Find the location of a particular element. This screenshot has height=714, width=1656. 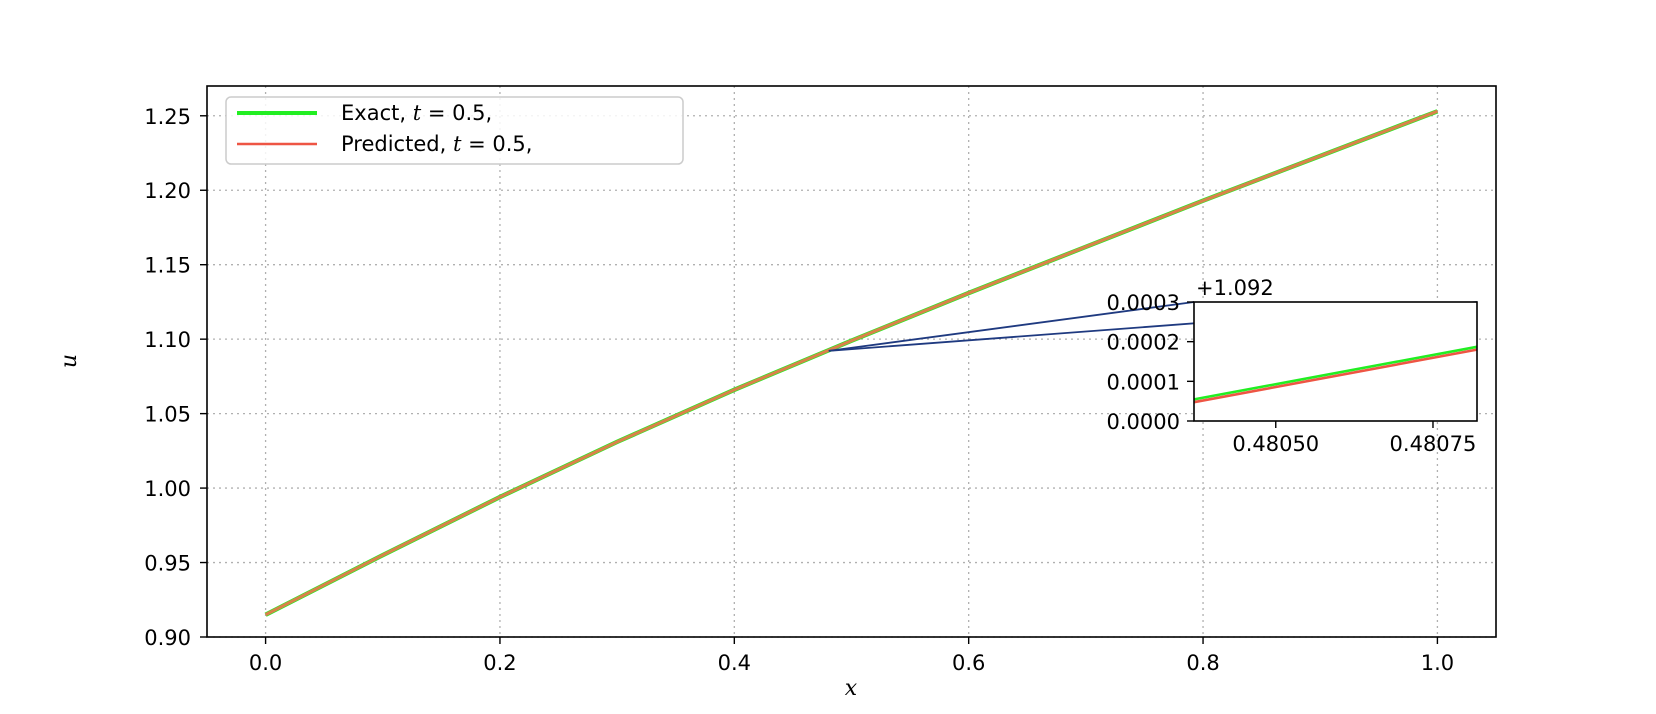

inset-y-tick-label: 0.0002 is located at coordinates (1143, 343).